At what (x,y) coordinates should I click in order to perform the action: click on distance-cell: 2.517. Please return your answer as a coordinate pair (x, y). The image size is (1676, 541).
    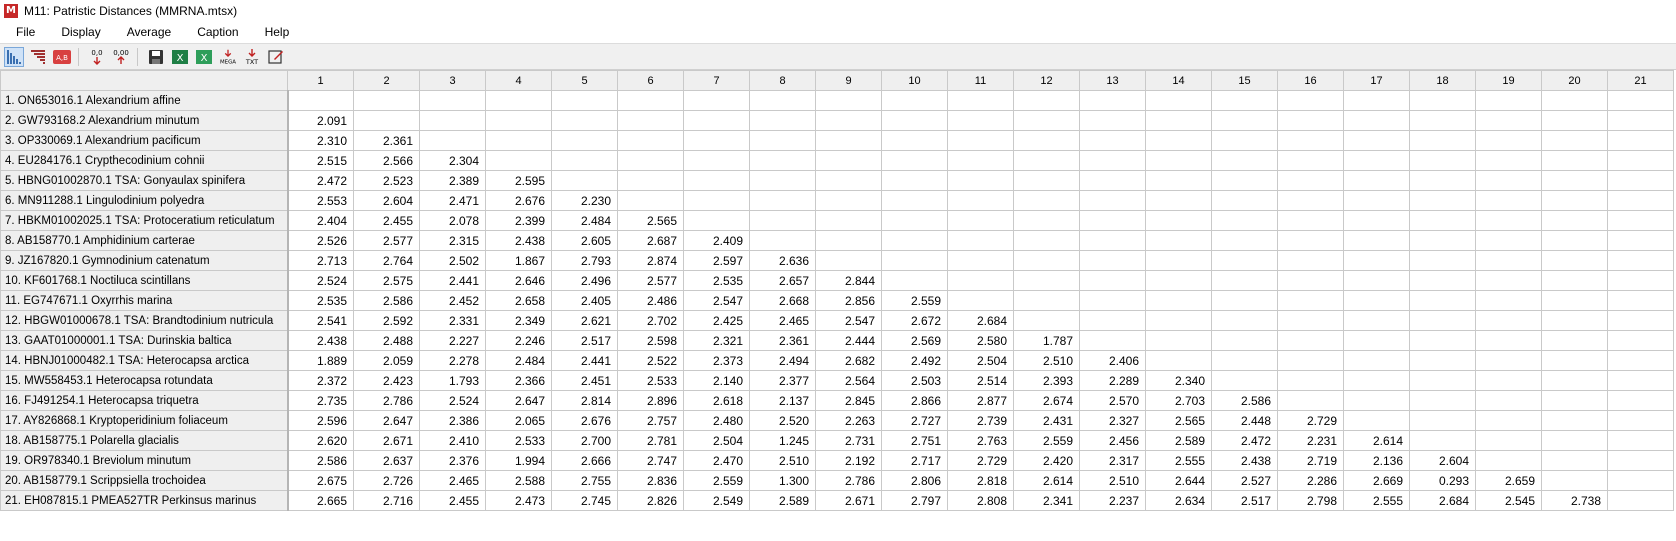
    Looking at the image, I should click on (1244, 500).